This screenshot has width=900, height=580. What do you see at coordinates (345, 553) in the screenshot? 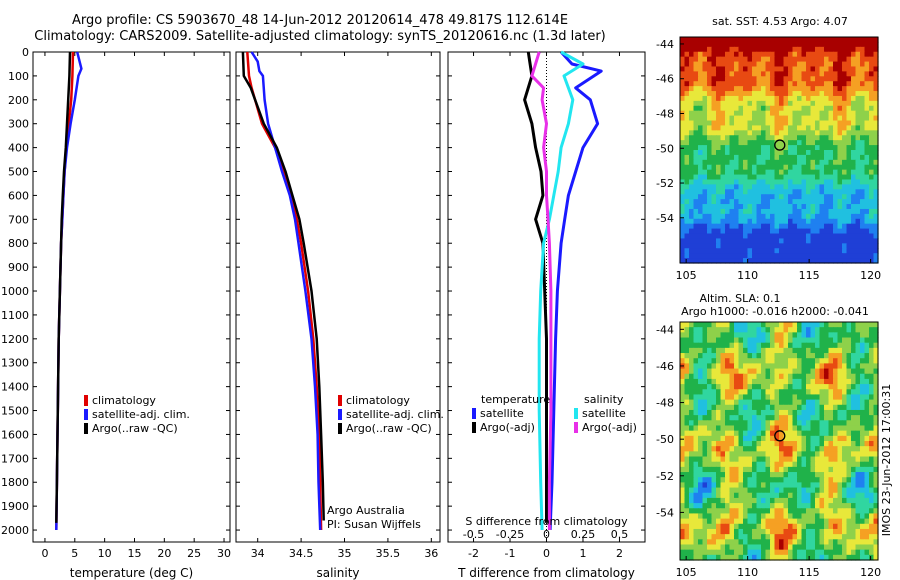
I see `x-tick-label: 35` at bounding box center [345, 553].